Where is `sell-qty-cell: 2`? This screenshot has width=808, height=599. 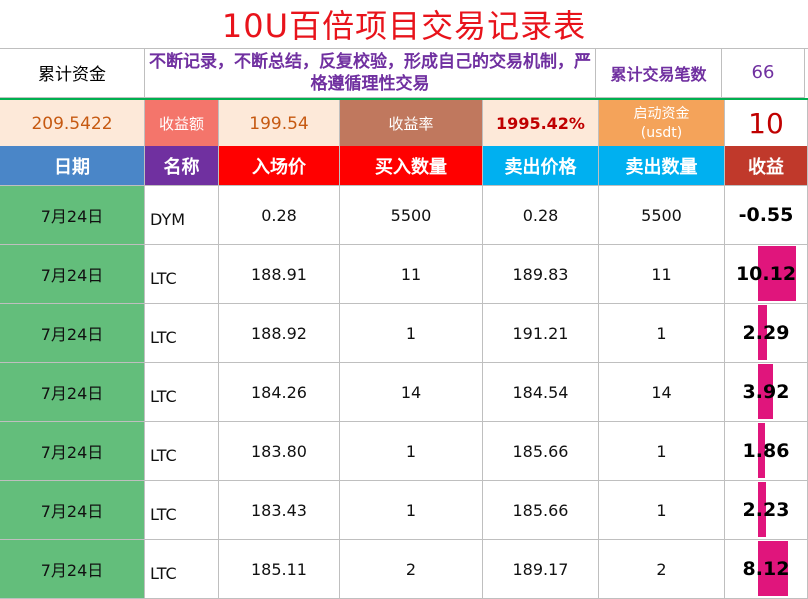
sell-qty-cell: 2 is located at coordinates (662, 569).